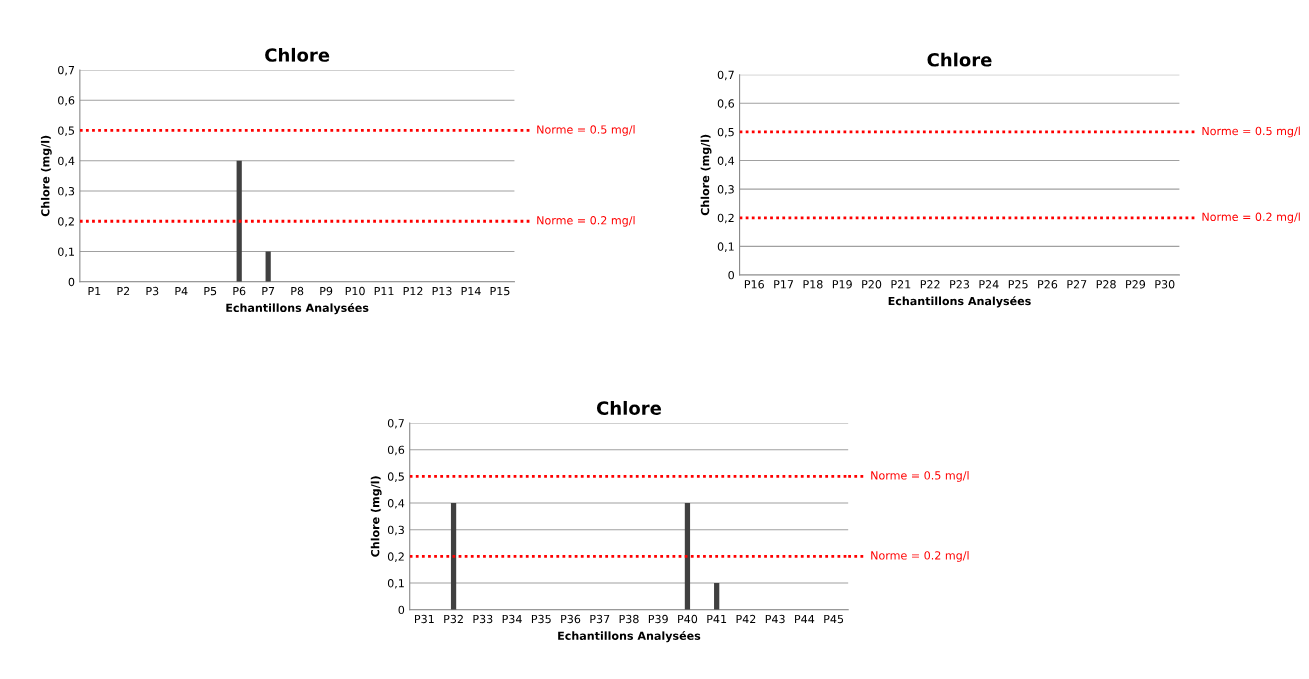 This screenshot has height=679, width=1309. Describe the element at coordinates (842, 284) in the screenshot. I see `x-tick-label: P19` at that location.